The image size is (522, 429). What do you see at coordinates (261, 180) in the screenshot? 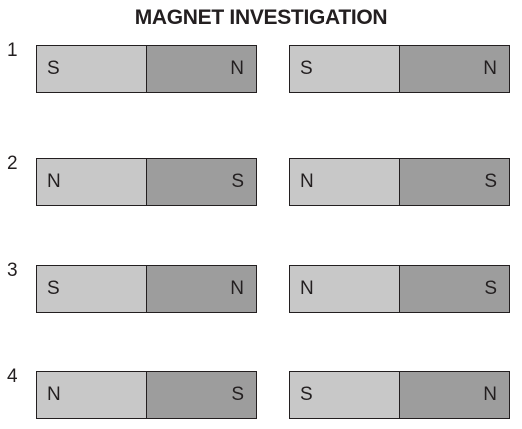
I see `magnet-pair-row-2: 2 N S N S` at bounding box center [261, 180].